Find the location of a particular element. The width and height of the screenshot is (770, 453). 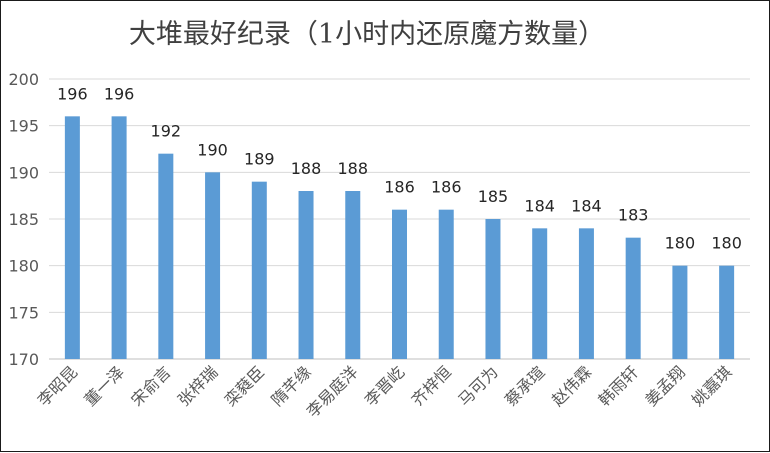

y-tick-label: 195 is located at coordinates (23, 126).